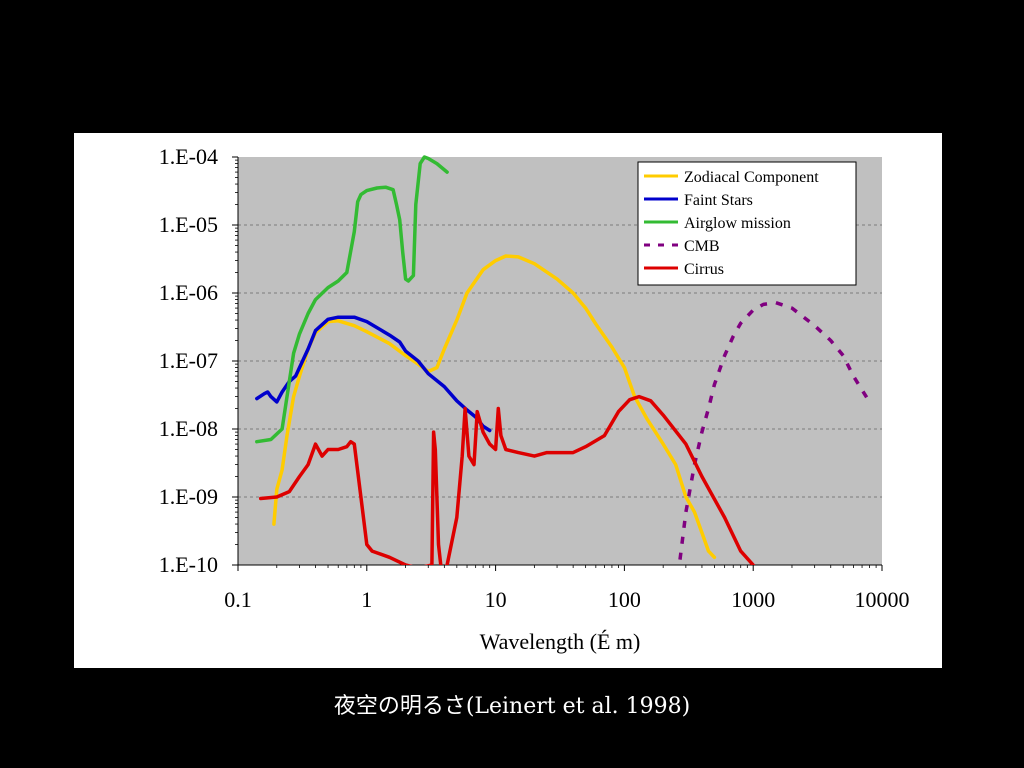 This screenshot has height=768, width=1024. Describe the element at coordinates (188, 564) in the screenshot. I see `y-tick-label: 1.E-10` at that location.